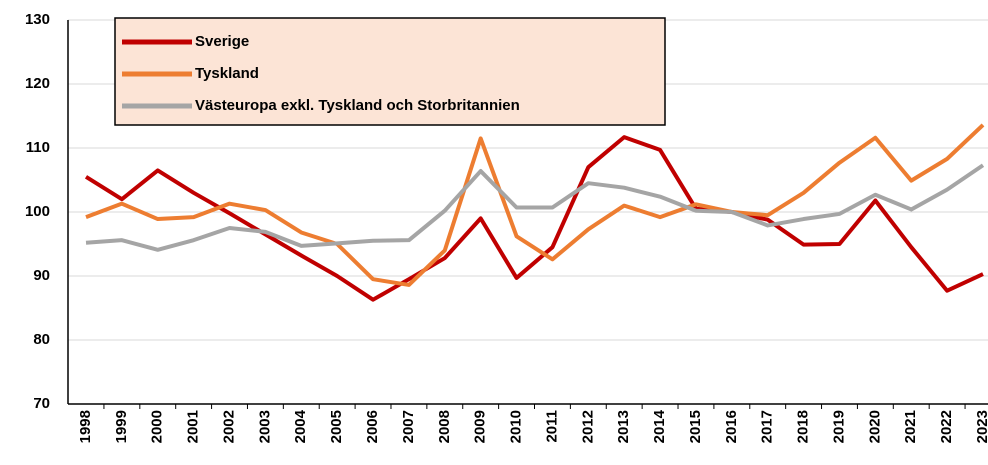  Describe the element at coordinates (227, 73) in the screenshot. I see `legend-label: Tyskland` at that location.